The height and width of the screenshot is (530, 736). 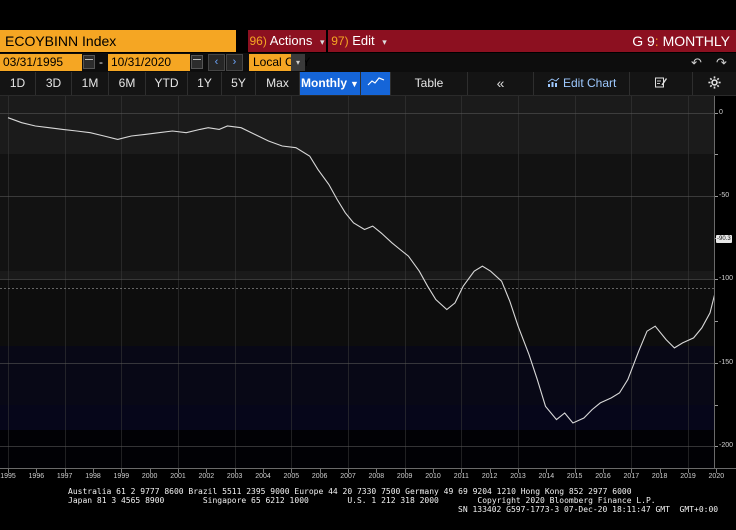 What do you see at coordinates (239, 83) in the screenshot?
I see `range-button-5y: 5Y` at bounding box center [239, 83].